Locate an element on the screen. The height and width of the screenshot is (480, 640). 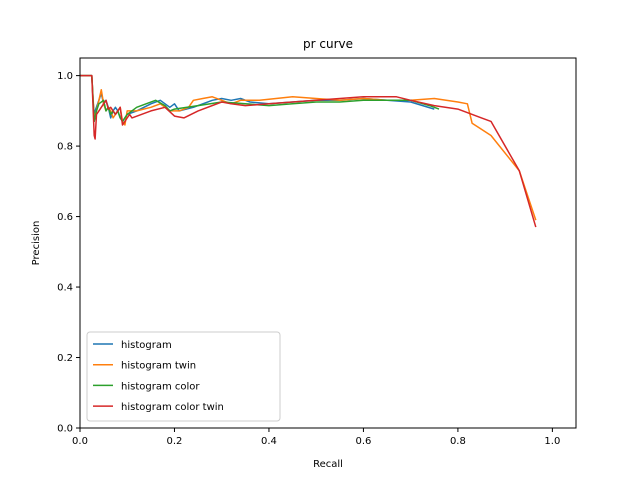
legend-label: histogram color is located at coordinates (160, 386).